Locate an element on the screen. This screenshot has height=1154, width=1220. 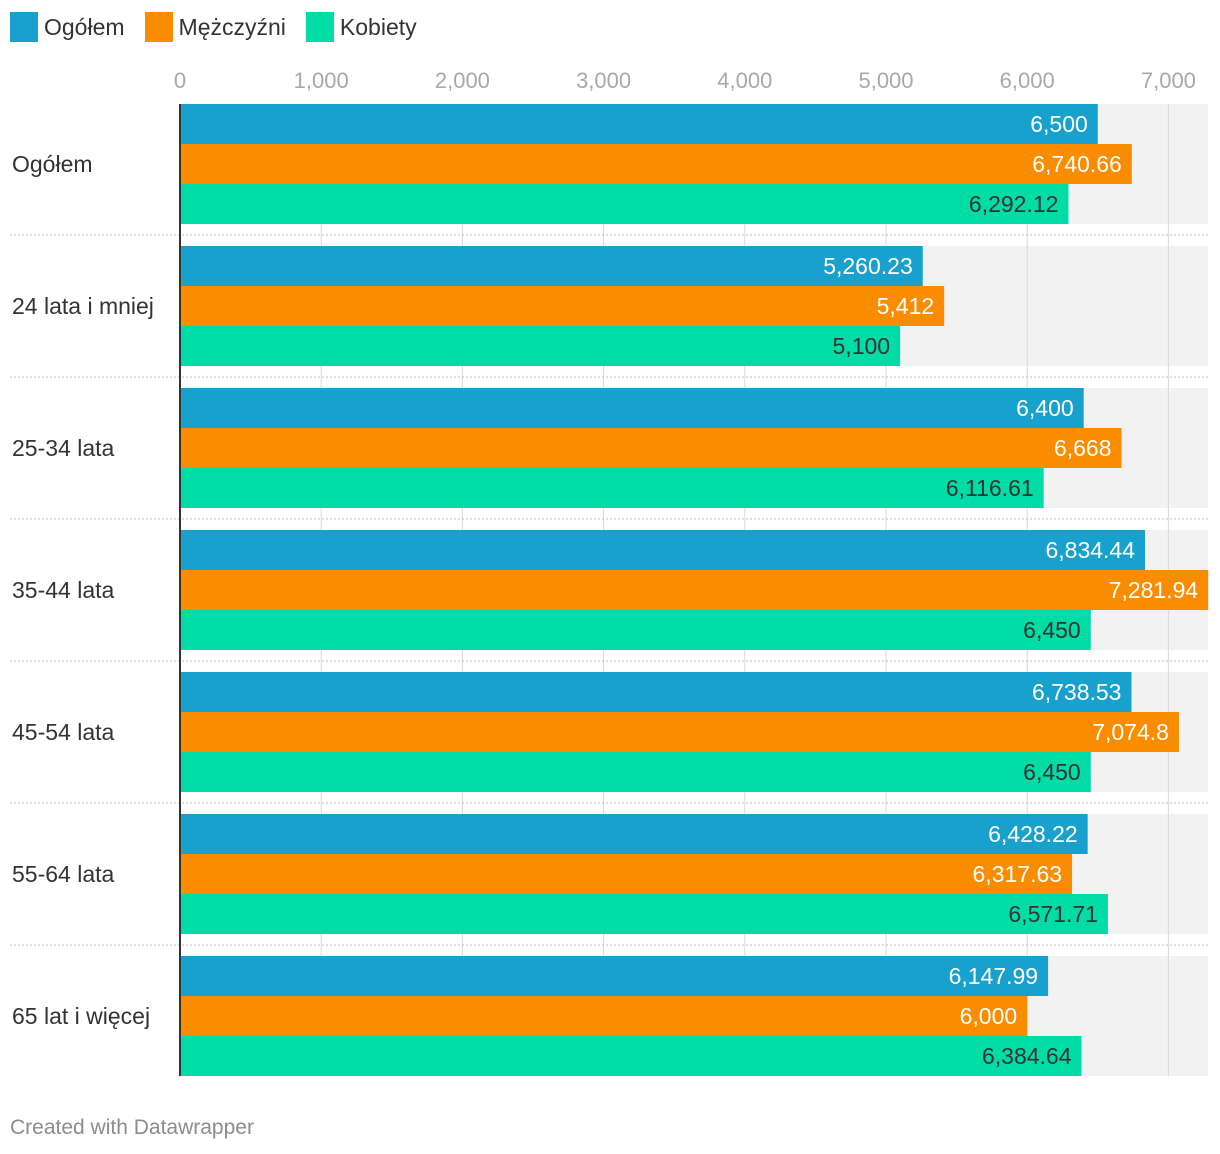
bar-value-label: 7,074.8 is located at coordinates (1130, 732).